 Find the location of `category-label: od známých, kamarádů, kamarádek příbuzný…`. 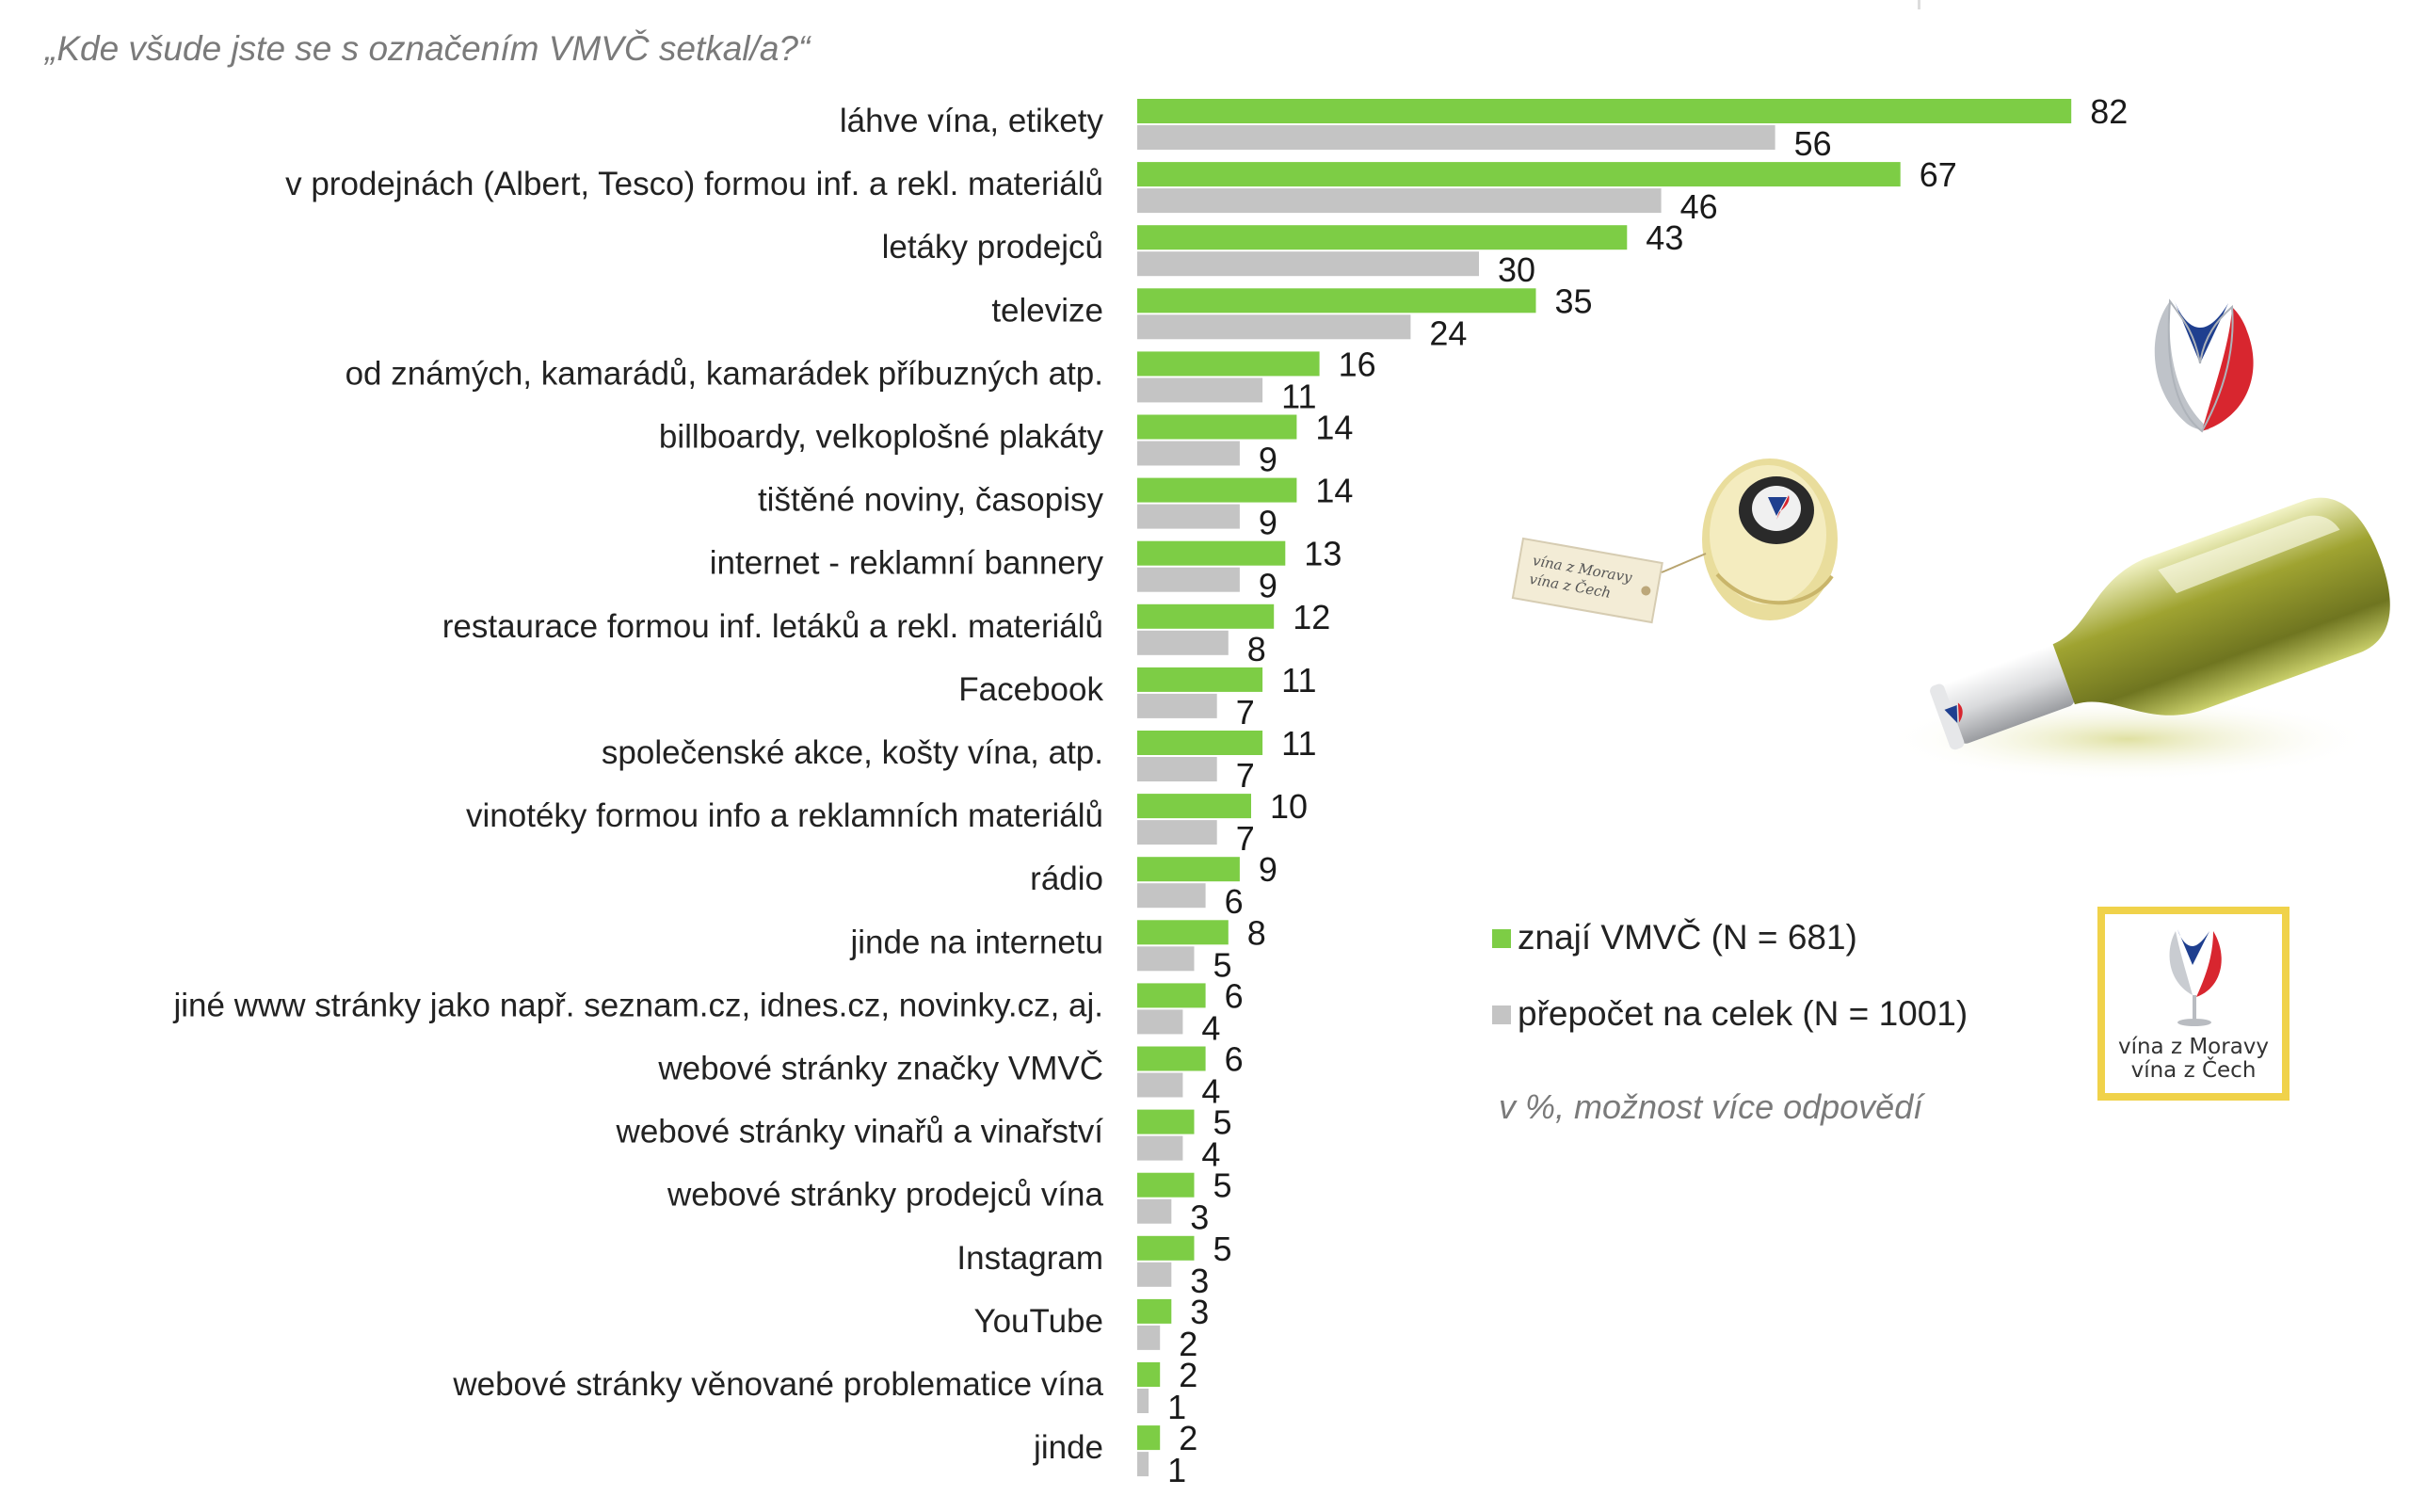

category-label: od známých, kamarádů, kamarádek příbuzný… is located at coordinates (724, 373).